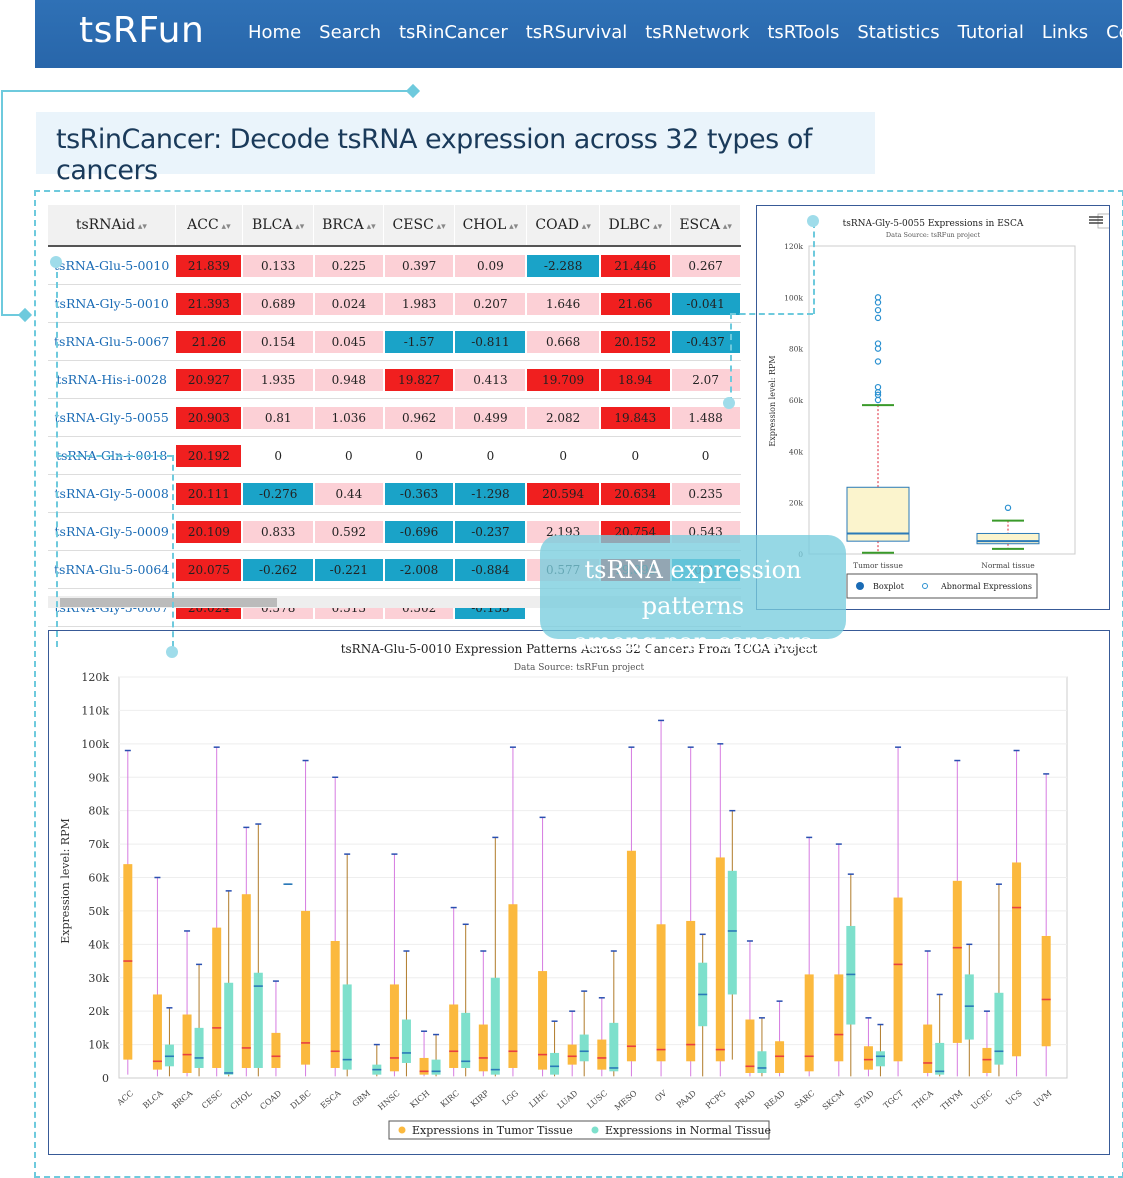  I want to click on expression-cell: 21.66, so click(635, 303).